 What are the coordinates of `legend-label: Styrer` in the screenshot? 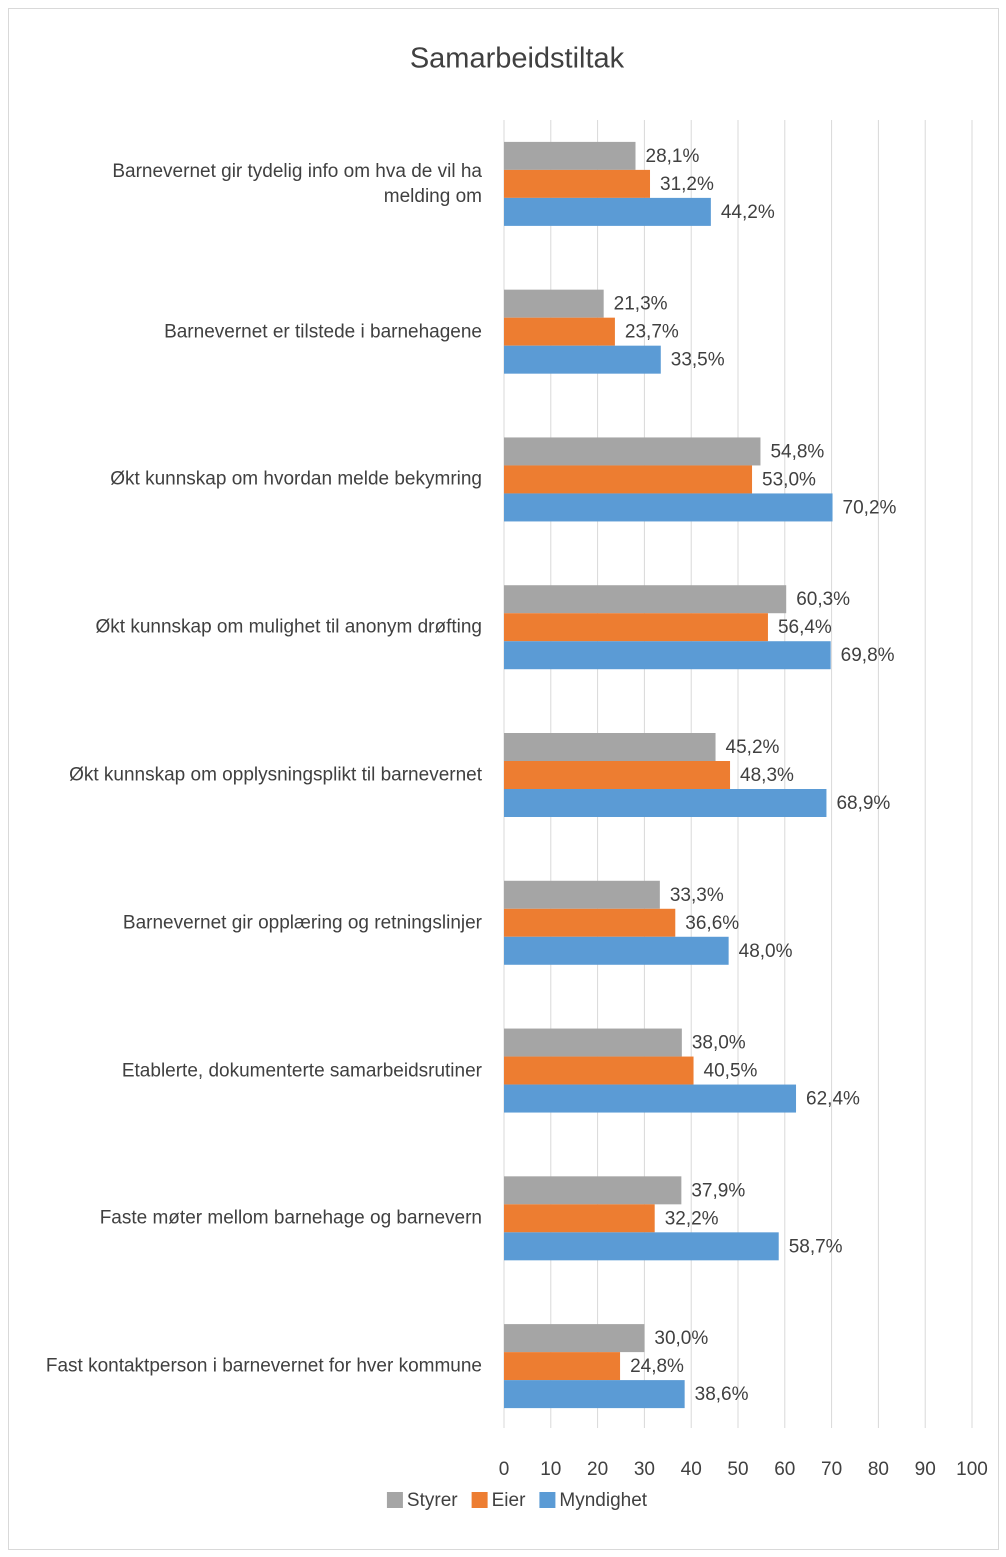 It's located at (432, 1500).